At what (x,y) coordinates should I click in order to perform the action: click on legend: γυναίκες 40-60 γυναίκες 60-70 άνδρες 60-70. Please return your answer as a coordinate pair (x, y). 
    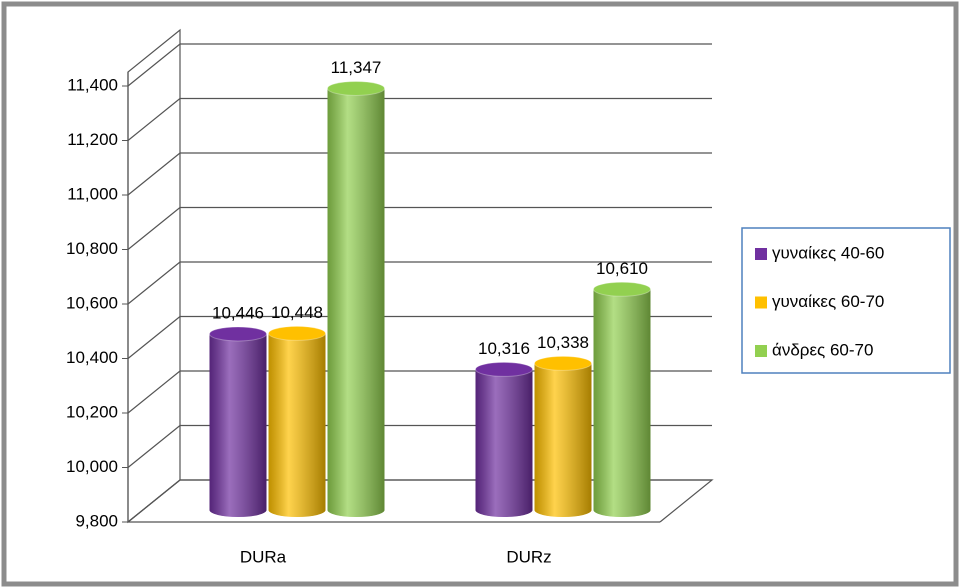
    Looking at the image, I should click on (846, 300).